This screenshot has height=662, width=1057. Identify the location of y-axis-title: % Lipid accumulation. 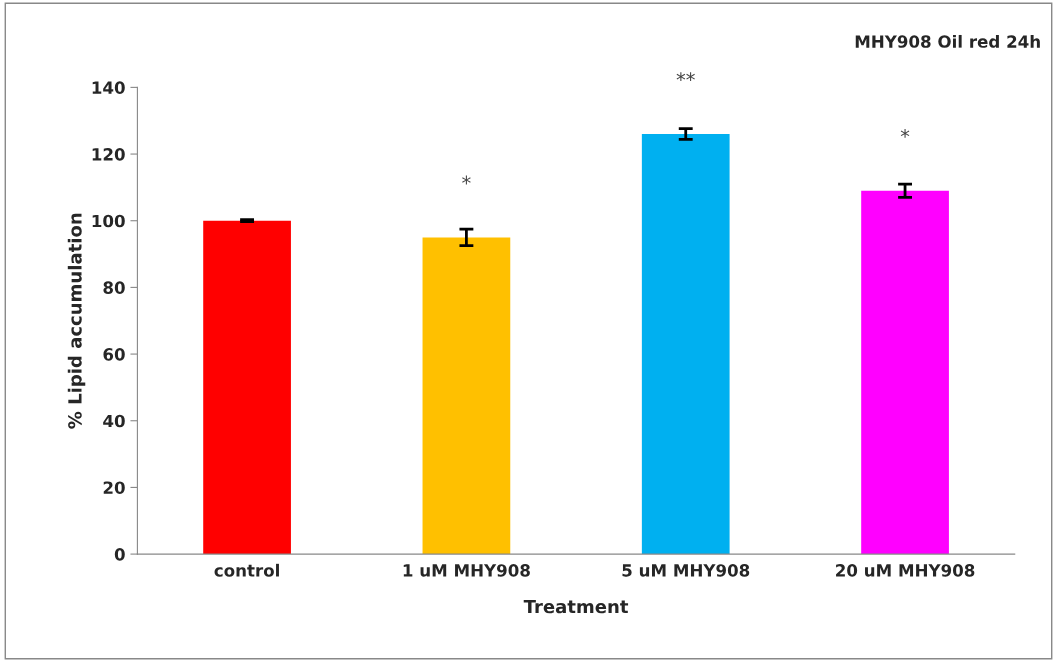
(76, 321).